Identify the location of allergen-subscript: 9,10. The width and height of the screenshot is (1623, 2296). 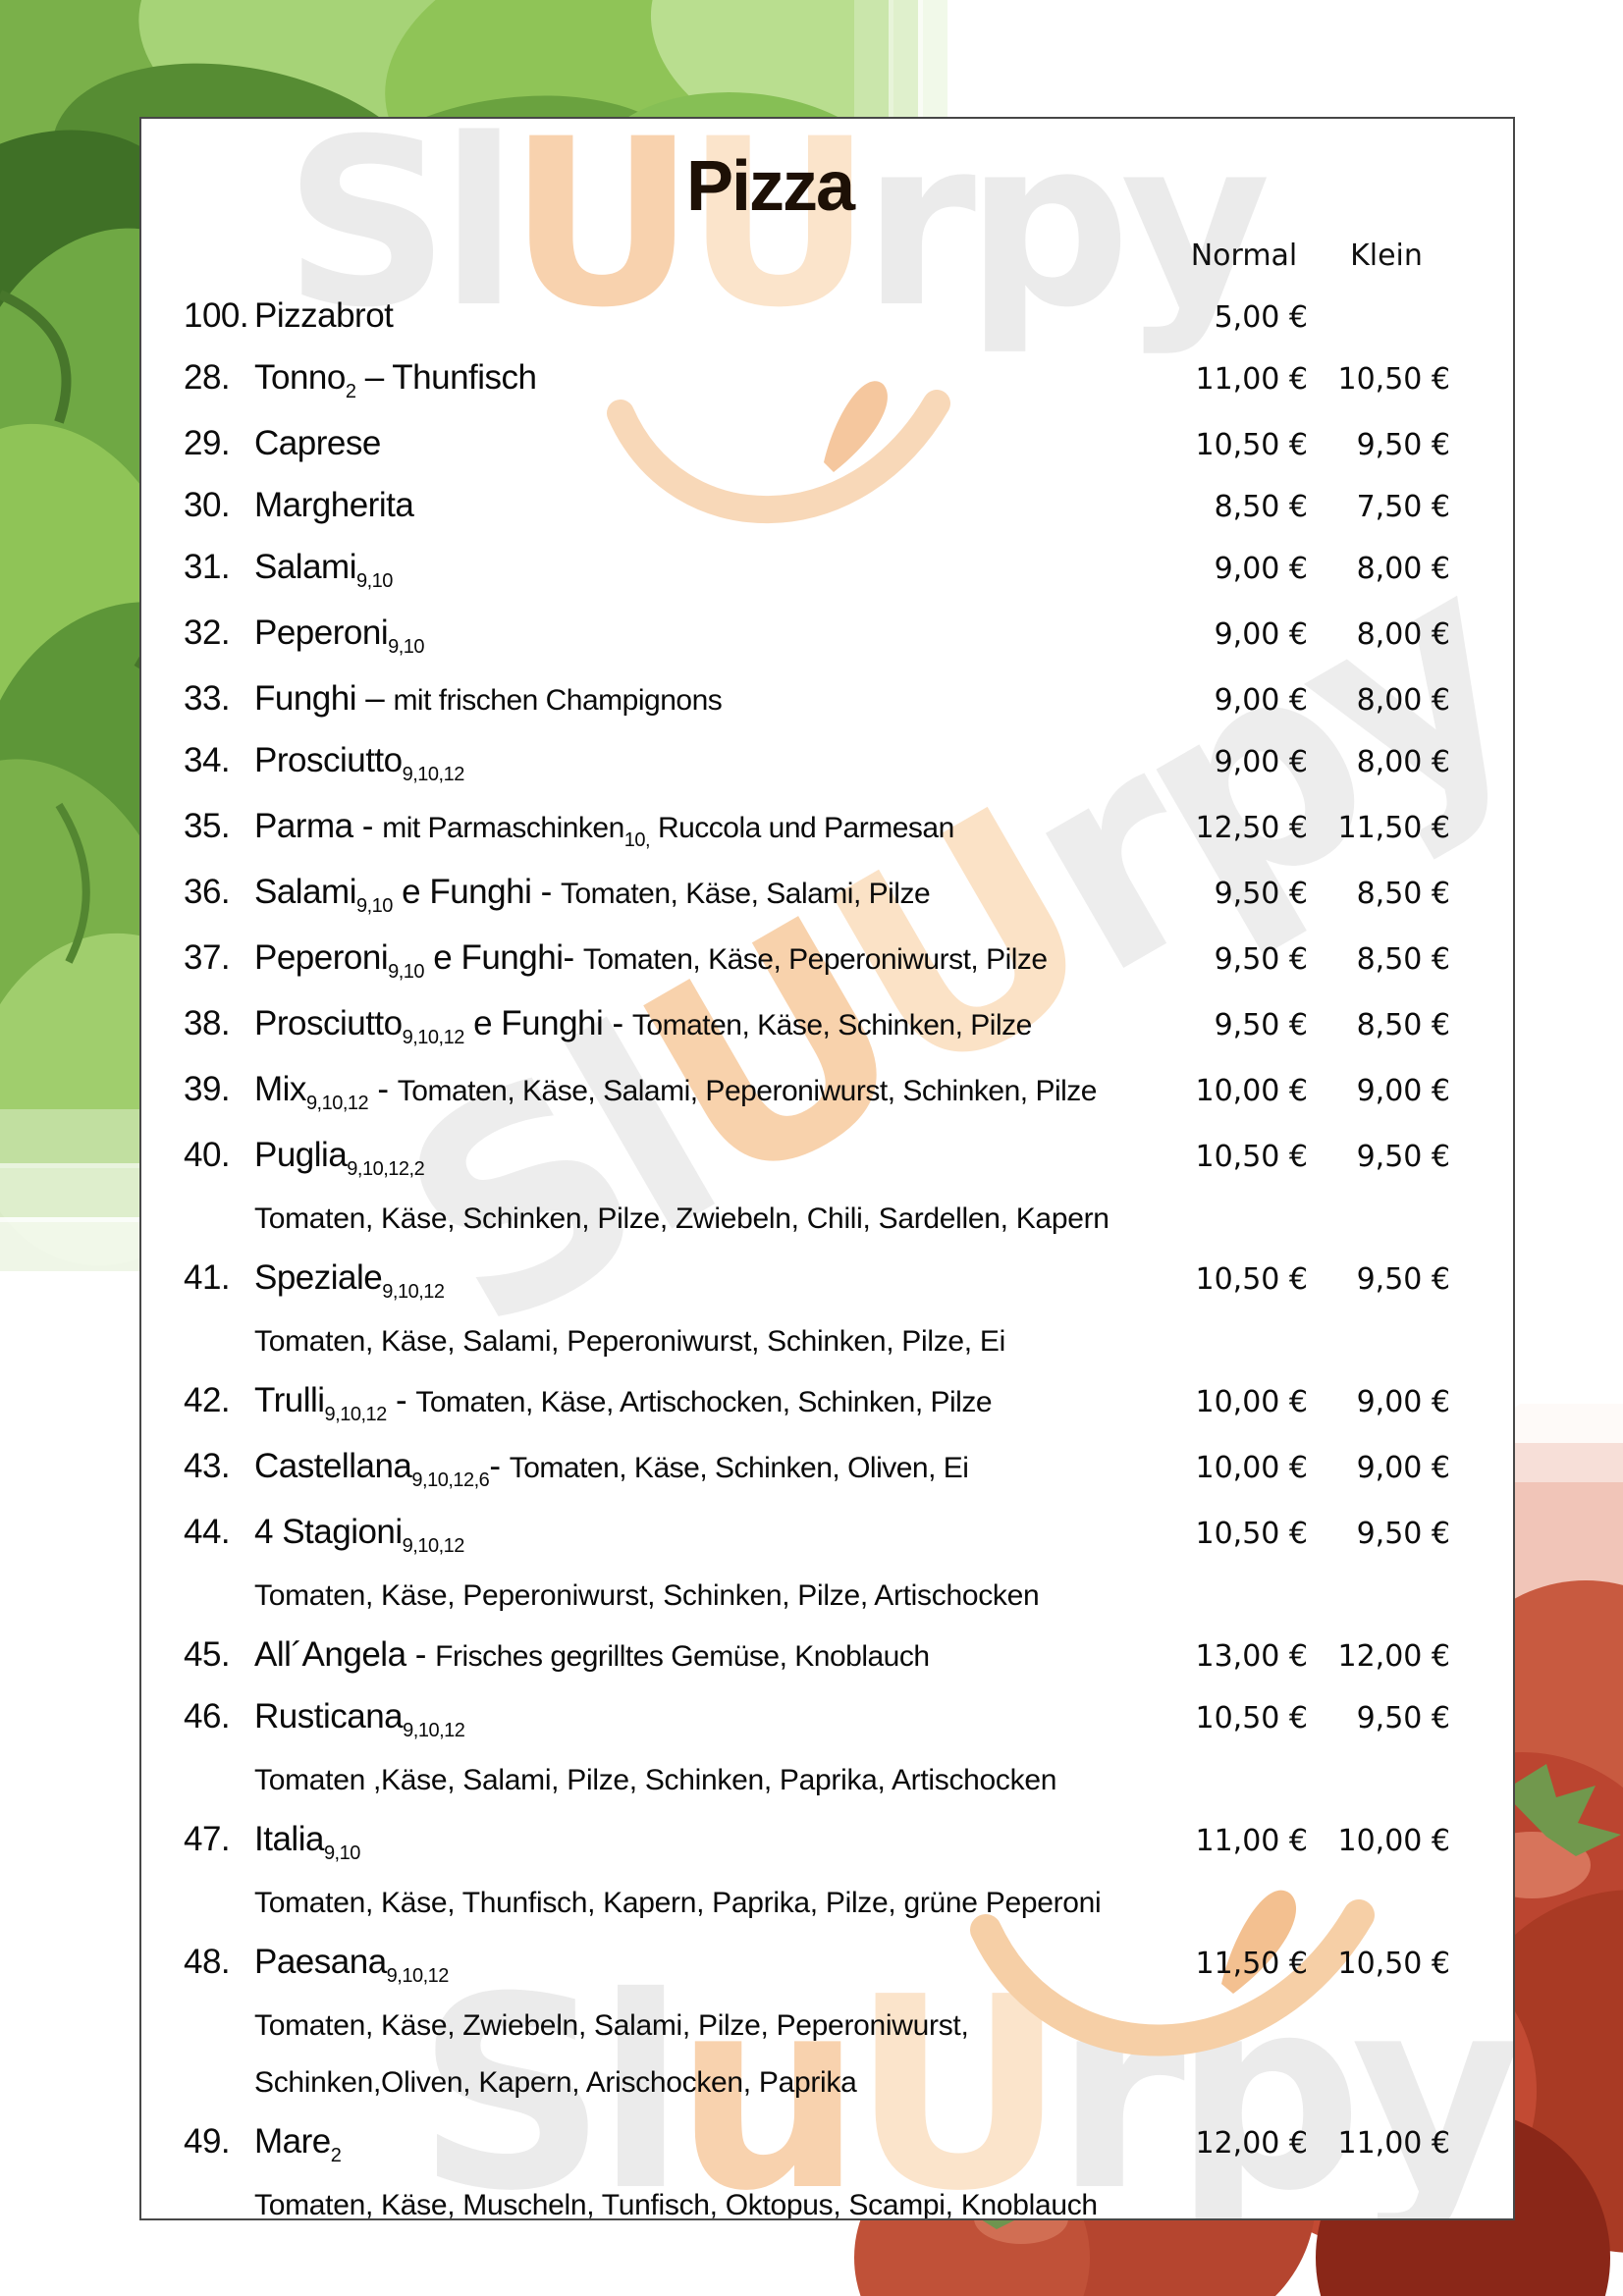
(341, 1853).